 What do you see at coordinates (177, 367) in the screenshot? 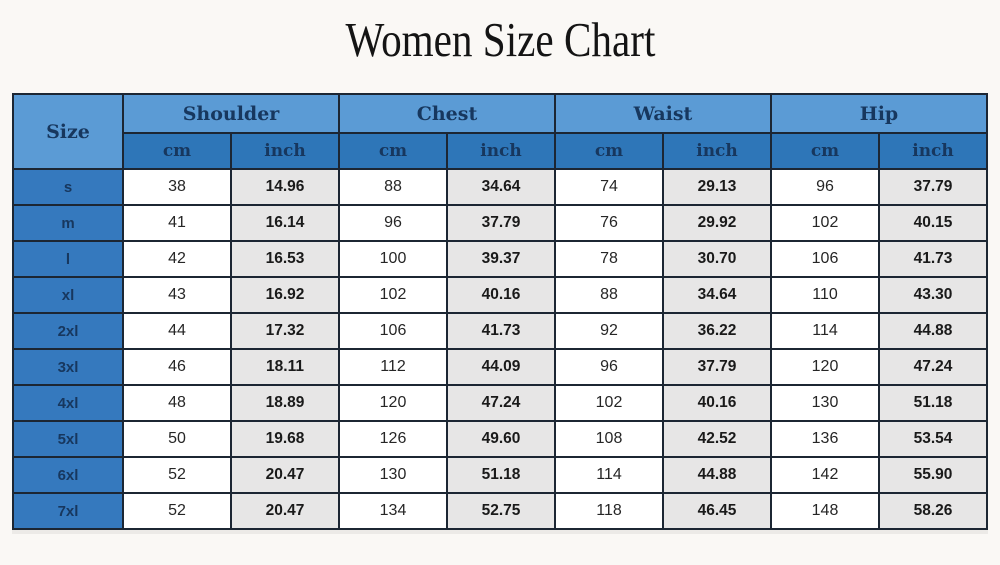
I see `cell-shoulder-cm: 46` at bounding box center [177, 367].